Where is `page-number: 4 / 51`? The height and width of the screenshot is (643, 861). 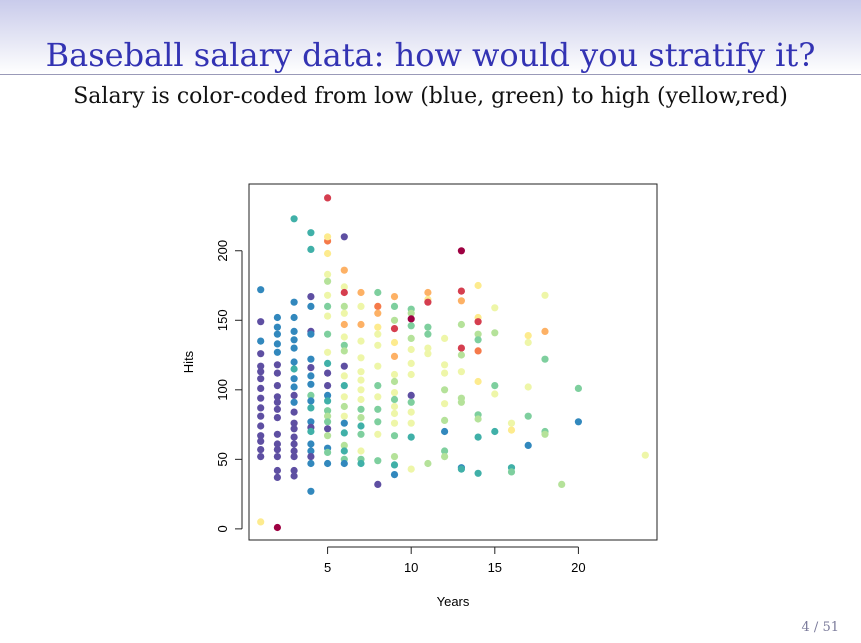
page-number: 4 / 51 is located at coordinates (820, 627).